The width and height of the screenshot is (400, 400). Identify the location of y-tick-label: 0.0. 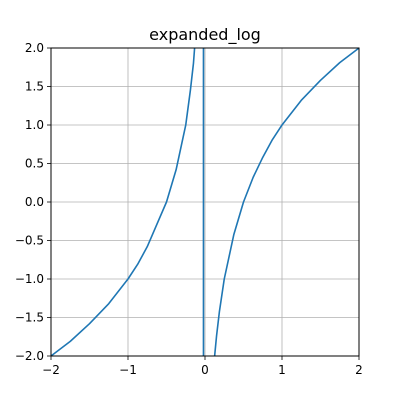
(34, 202).